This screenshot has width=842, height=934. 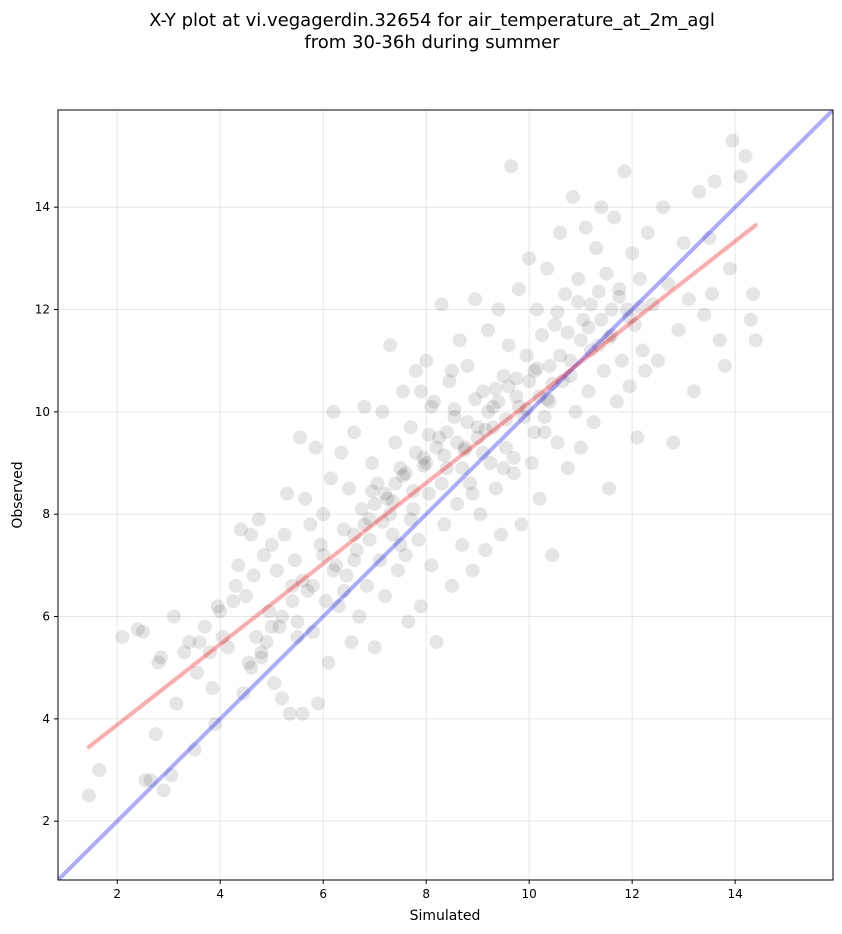 I want to click on x-tick-label: 6, so click(x=323, y=894).